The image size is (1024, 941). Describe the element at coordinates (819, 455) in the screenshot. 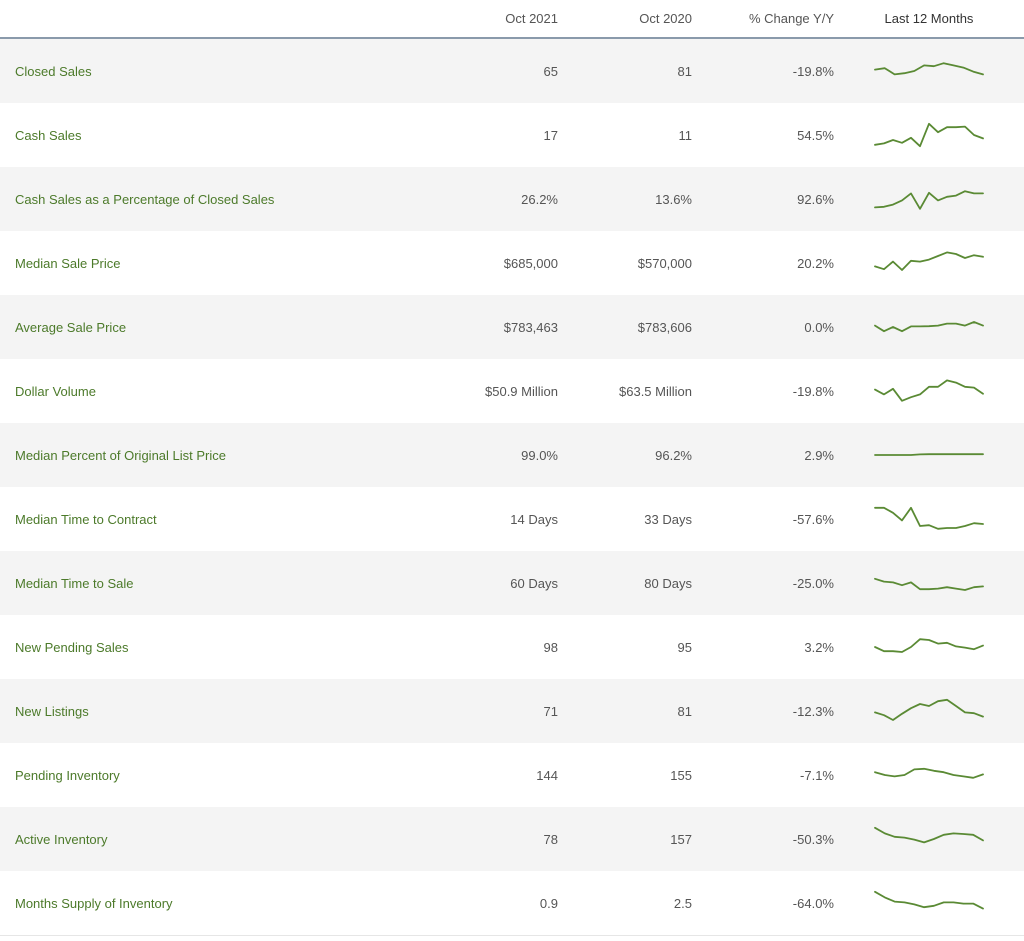

I see `percent-change: 2.9%` at that location.